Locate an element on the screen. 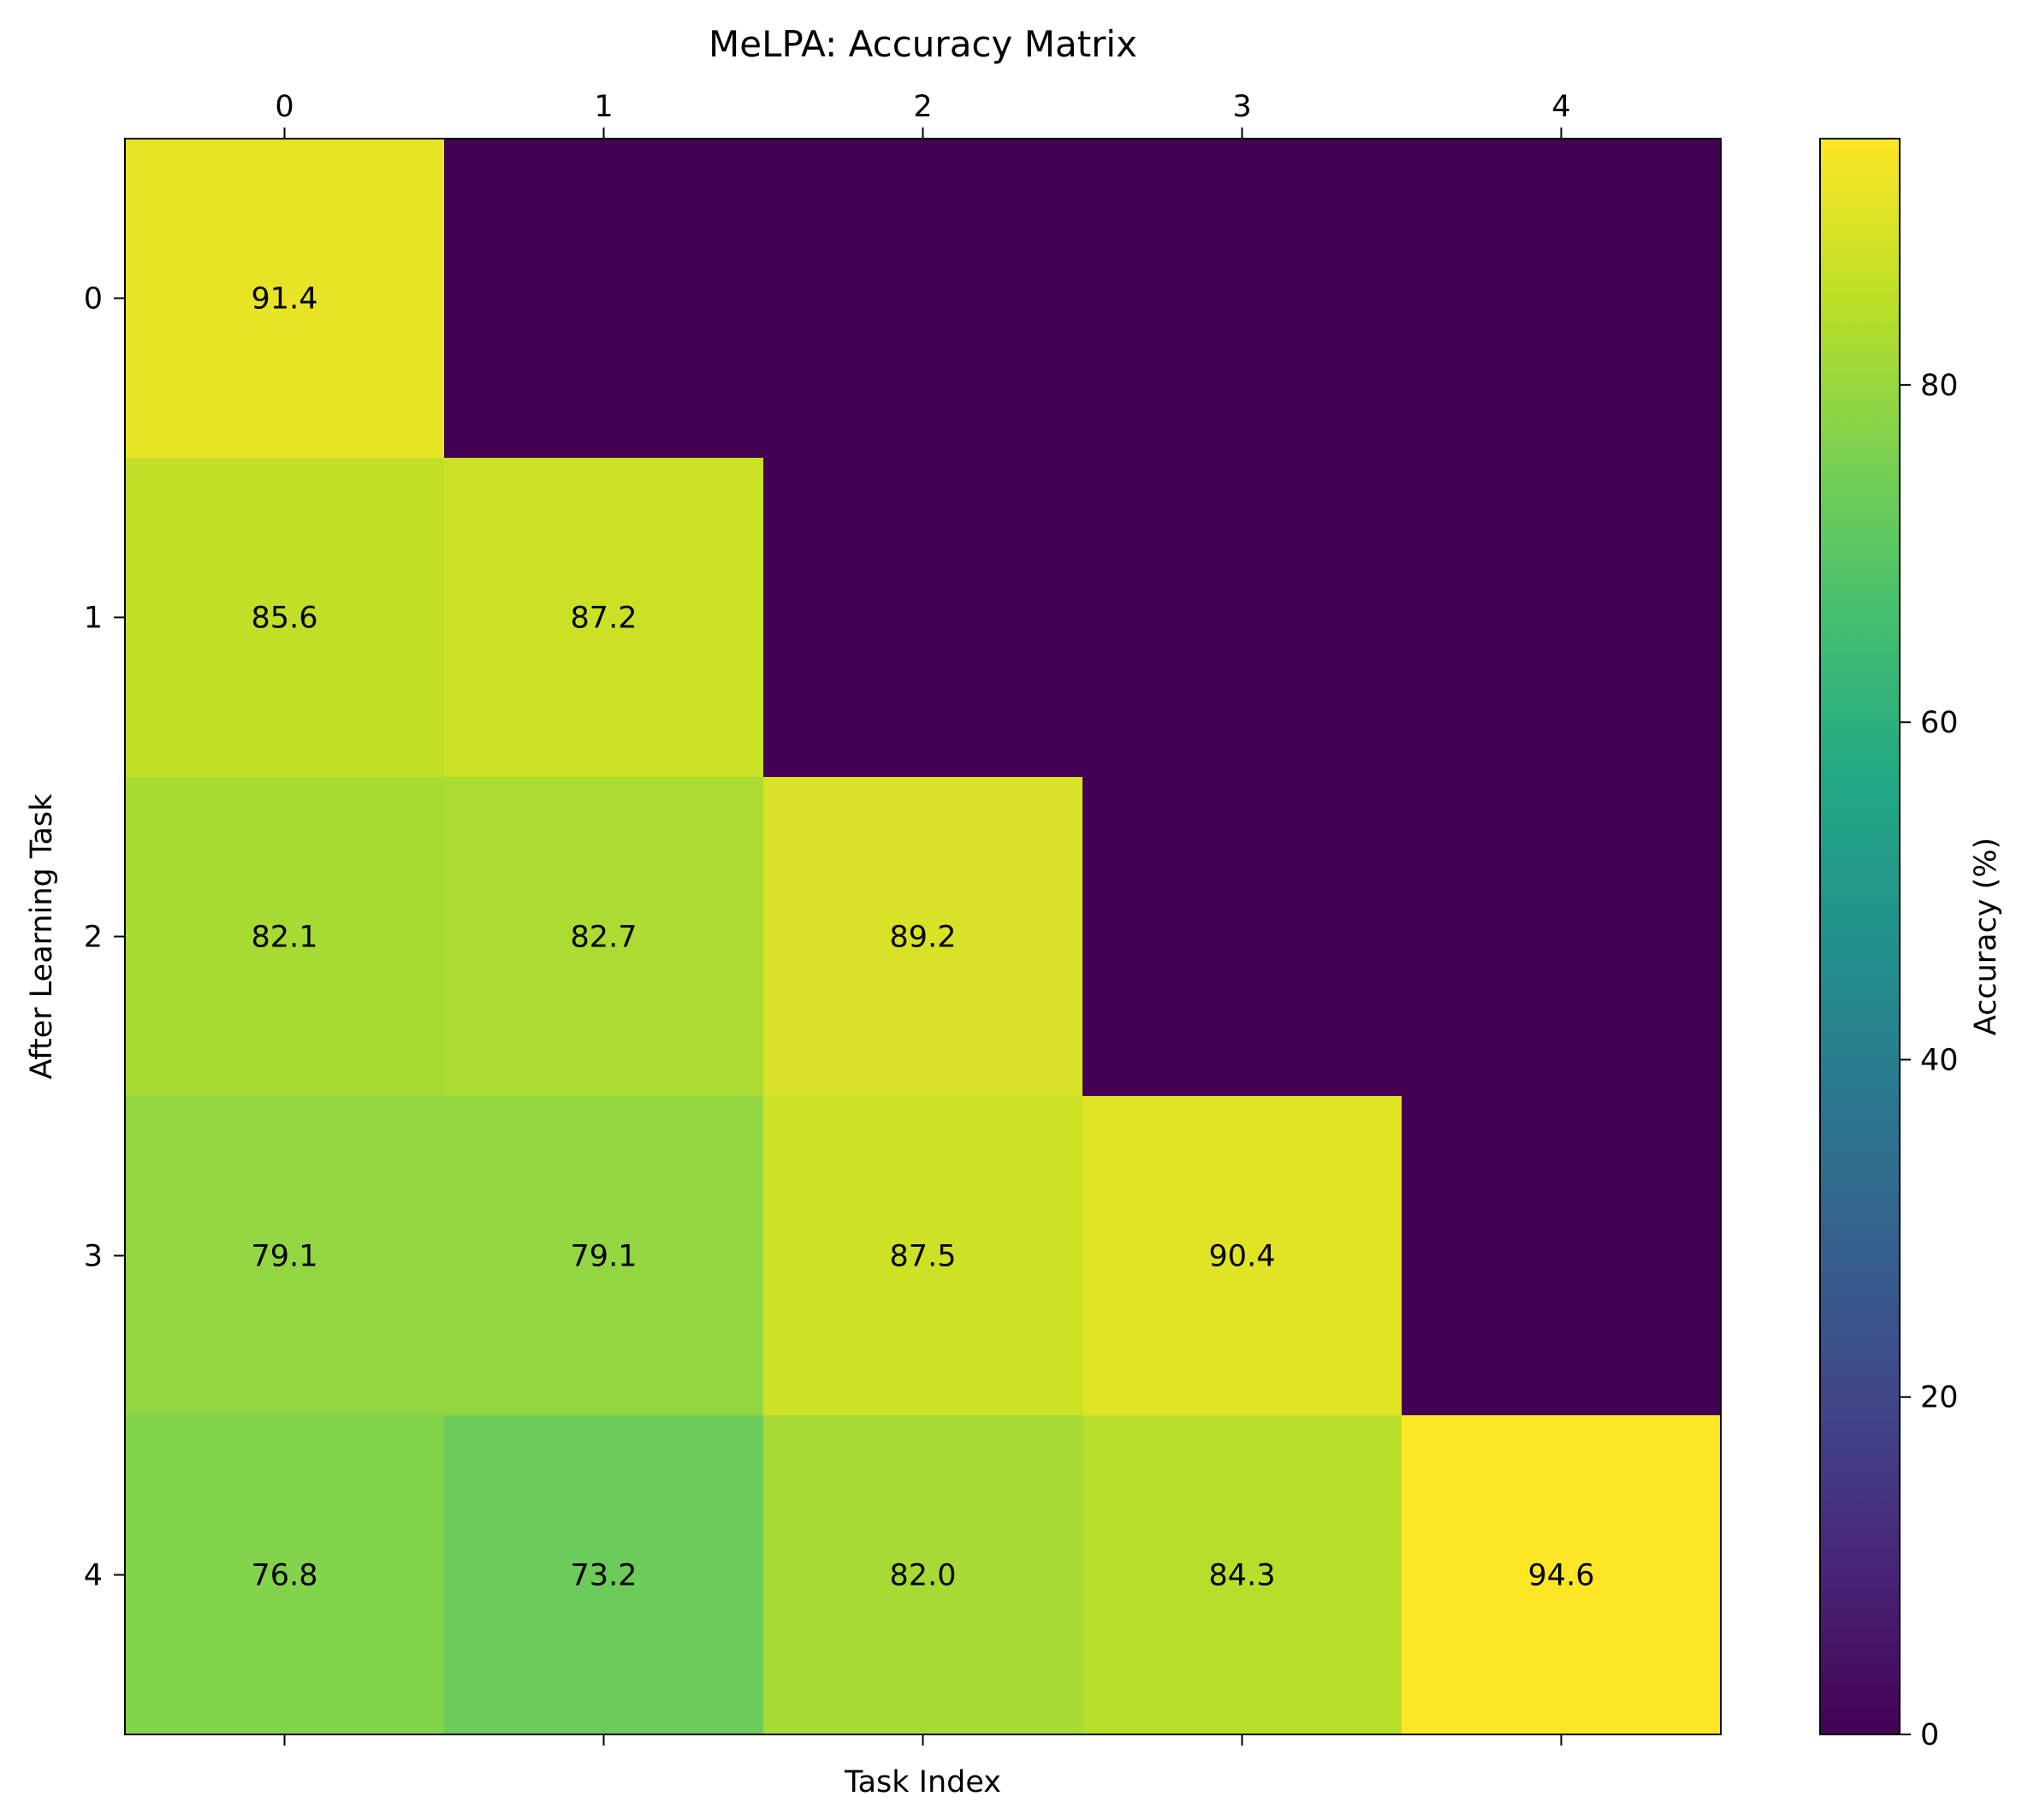 This screenshot has height=1820, width=2040. x-tick-label: 2 is located at coordinates (923, 107).